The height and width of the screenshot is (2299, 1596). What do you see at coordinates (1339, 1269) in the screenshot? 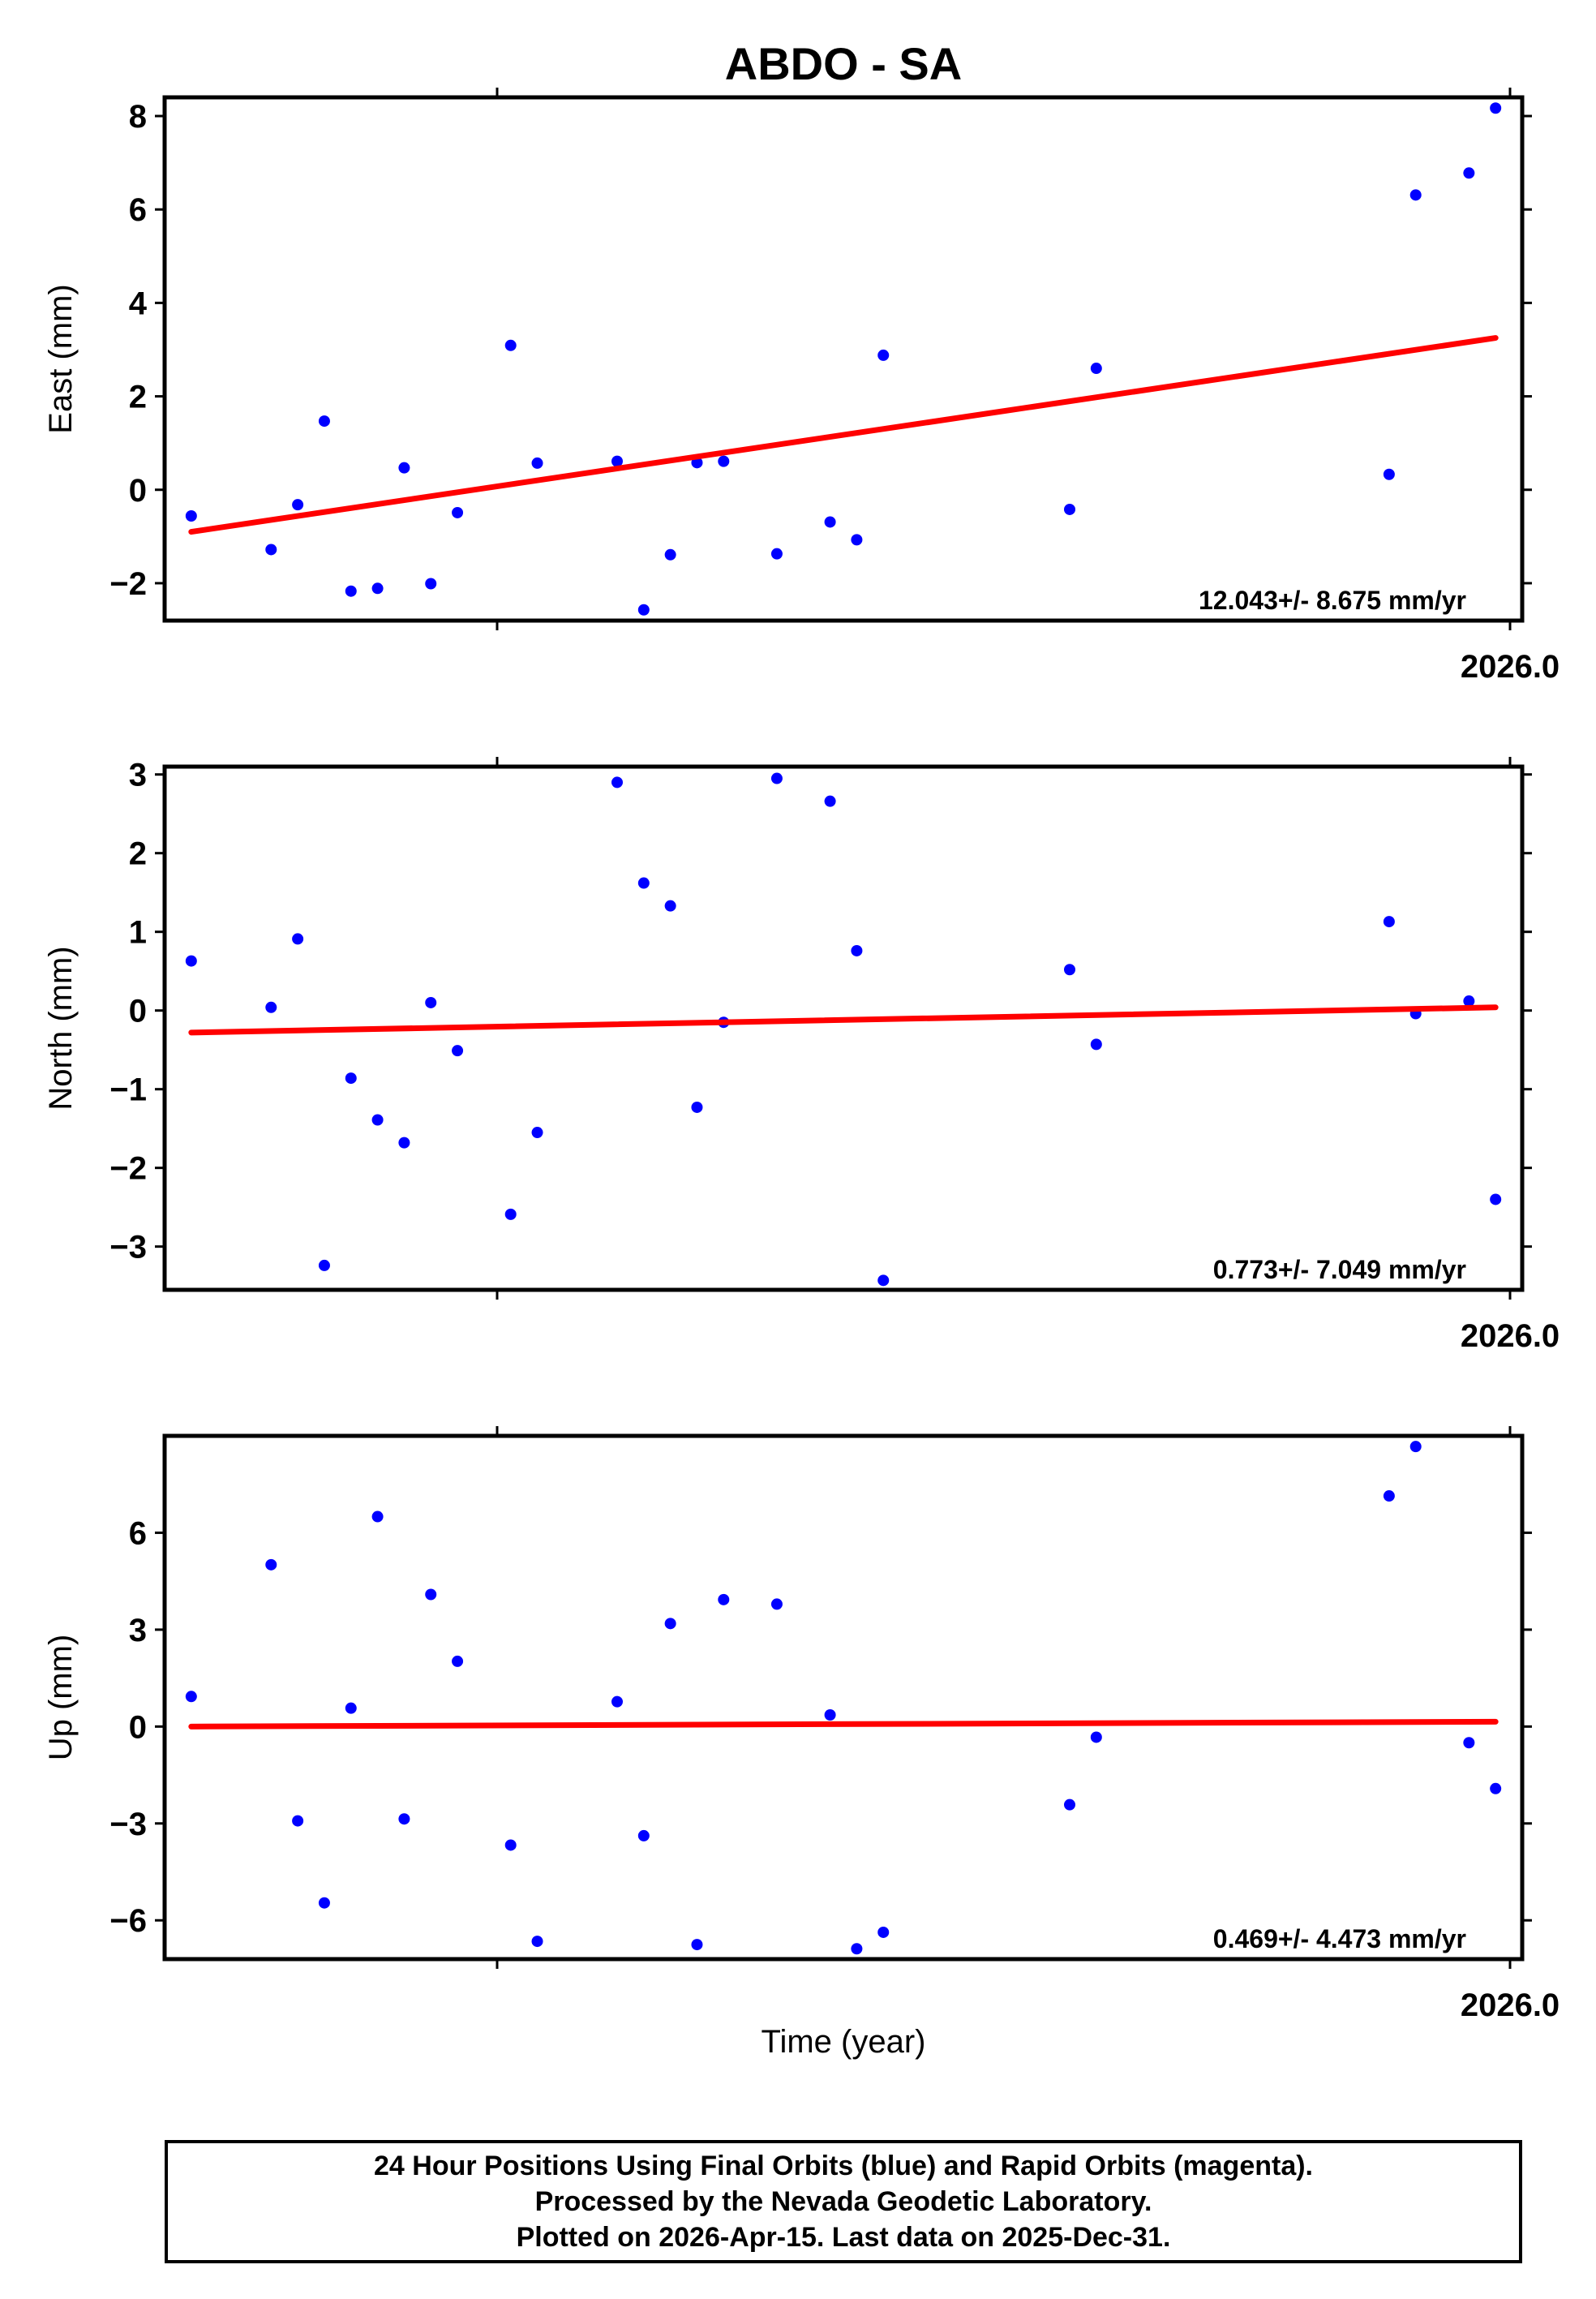
I see `rate-text: 0.773+/- 7.049 mm/yr` at bounding box center [1339, 1269].